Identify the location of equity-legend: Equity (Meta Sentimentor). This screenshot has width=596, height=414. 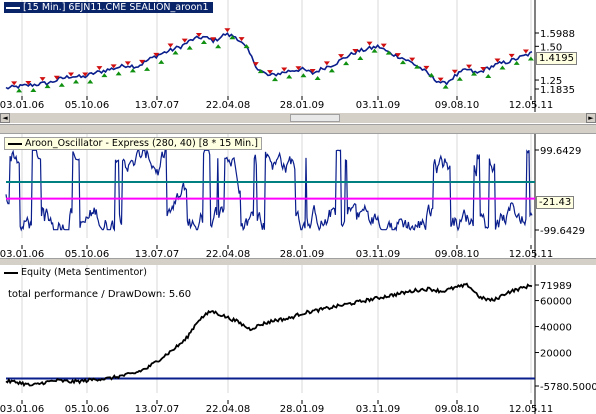
(75, 272).